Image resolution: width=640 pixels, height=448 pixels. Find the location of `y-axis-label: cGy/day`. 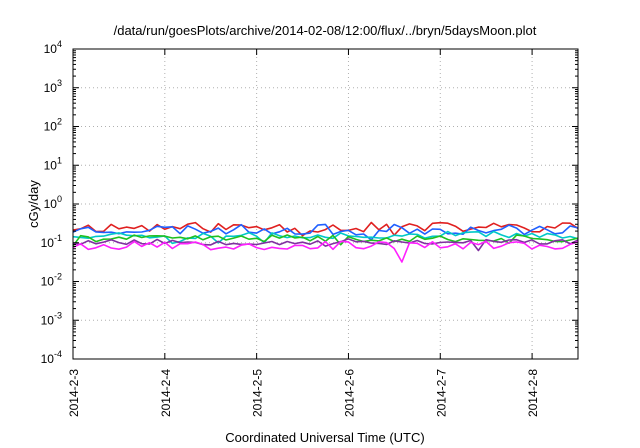

y-axis-label: cGy/day is located at coordinates (33, 204).